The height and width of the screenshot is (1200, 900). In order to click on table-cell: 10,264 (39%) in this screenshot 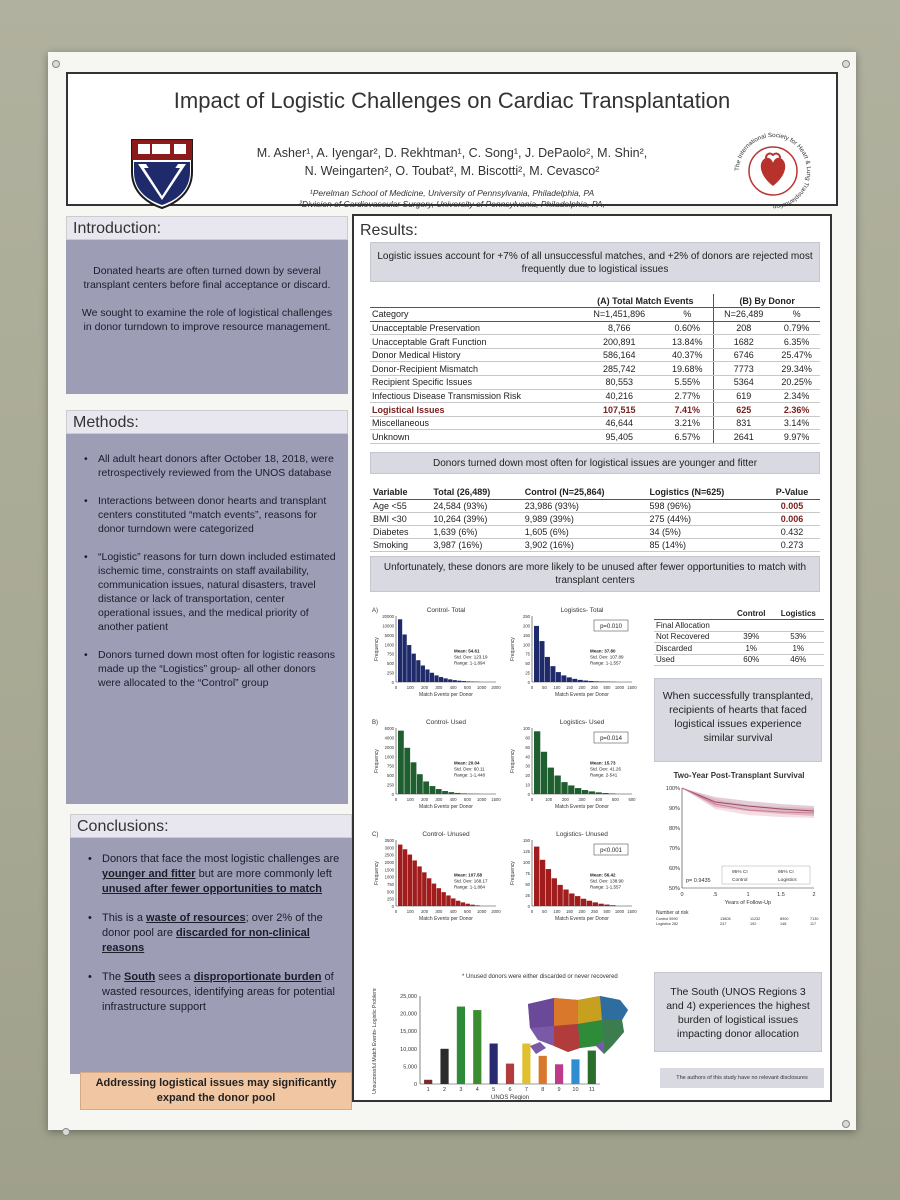, I will do `click(476, 519)`.